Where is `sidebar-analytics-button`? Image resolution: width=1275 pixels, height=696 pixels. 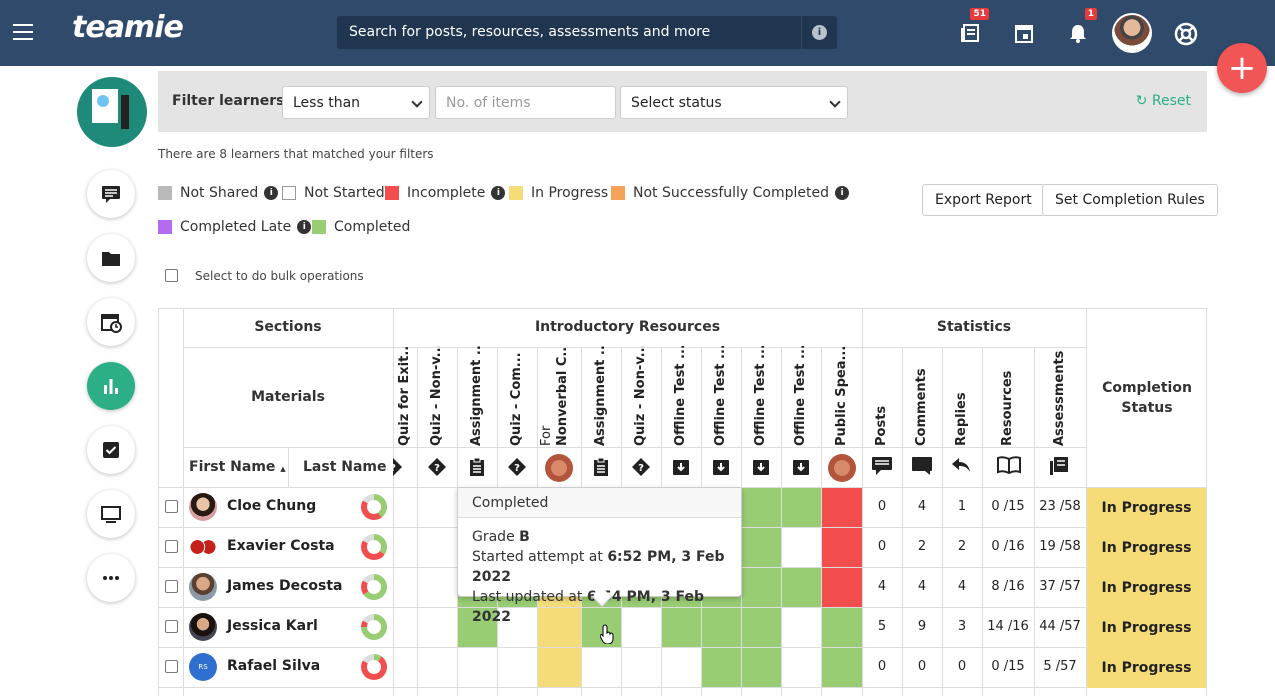 sidebar-analytics-button is located at coordinates (111, 386).